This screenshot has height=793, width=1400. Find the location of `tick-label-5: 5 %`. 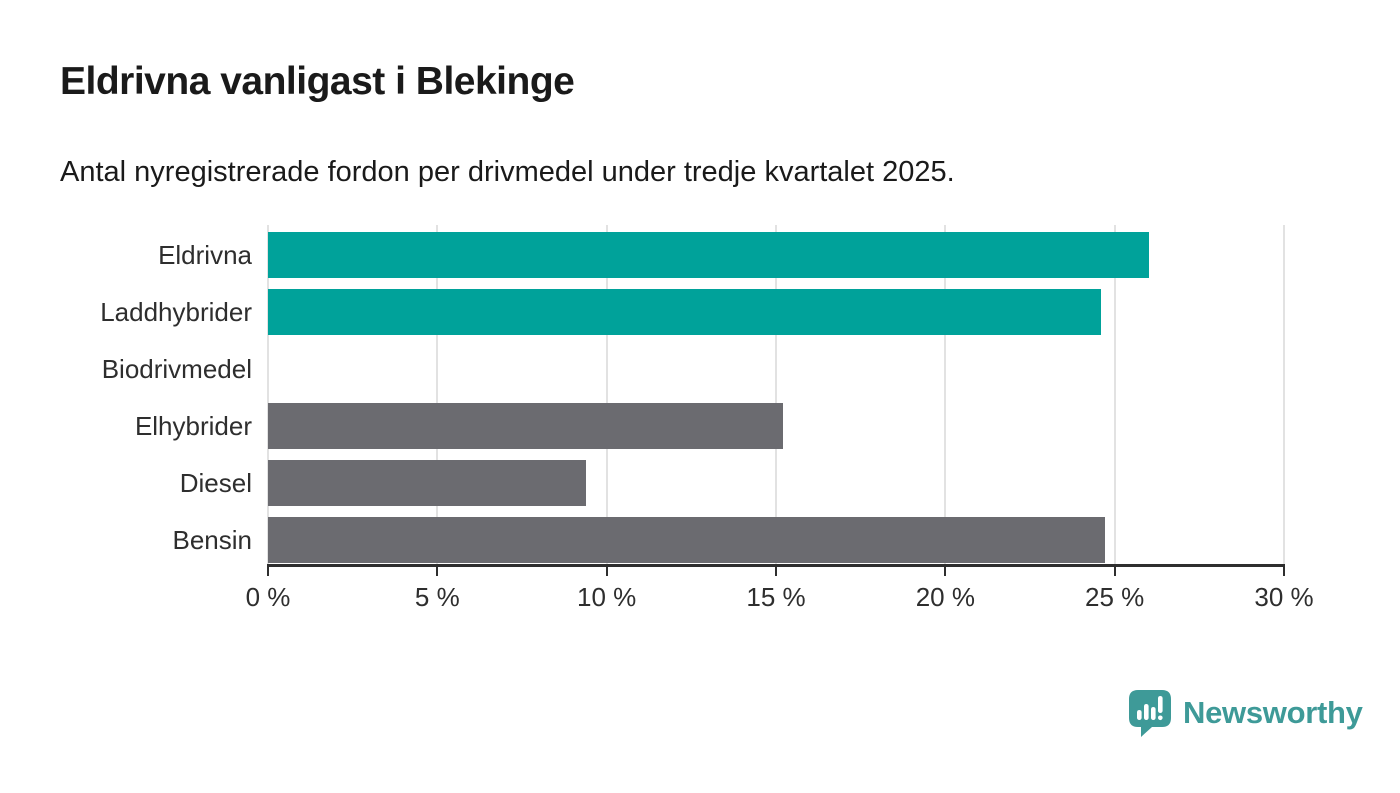

tick-label-5: 5 % is located at coordinates (437, 597).